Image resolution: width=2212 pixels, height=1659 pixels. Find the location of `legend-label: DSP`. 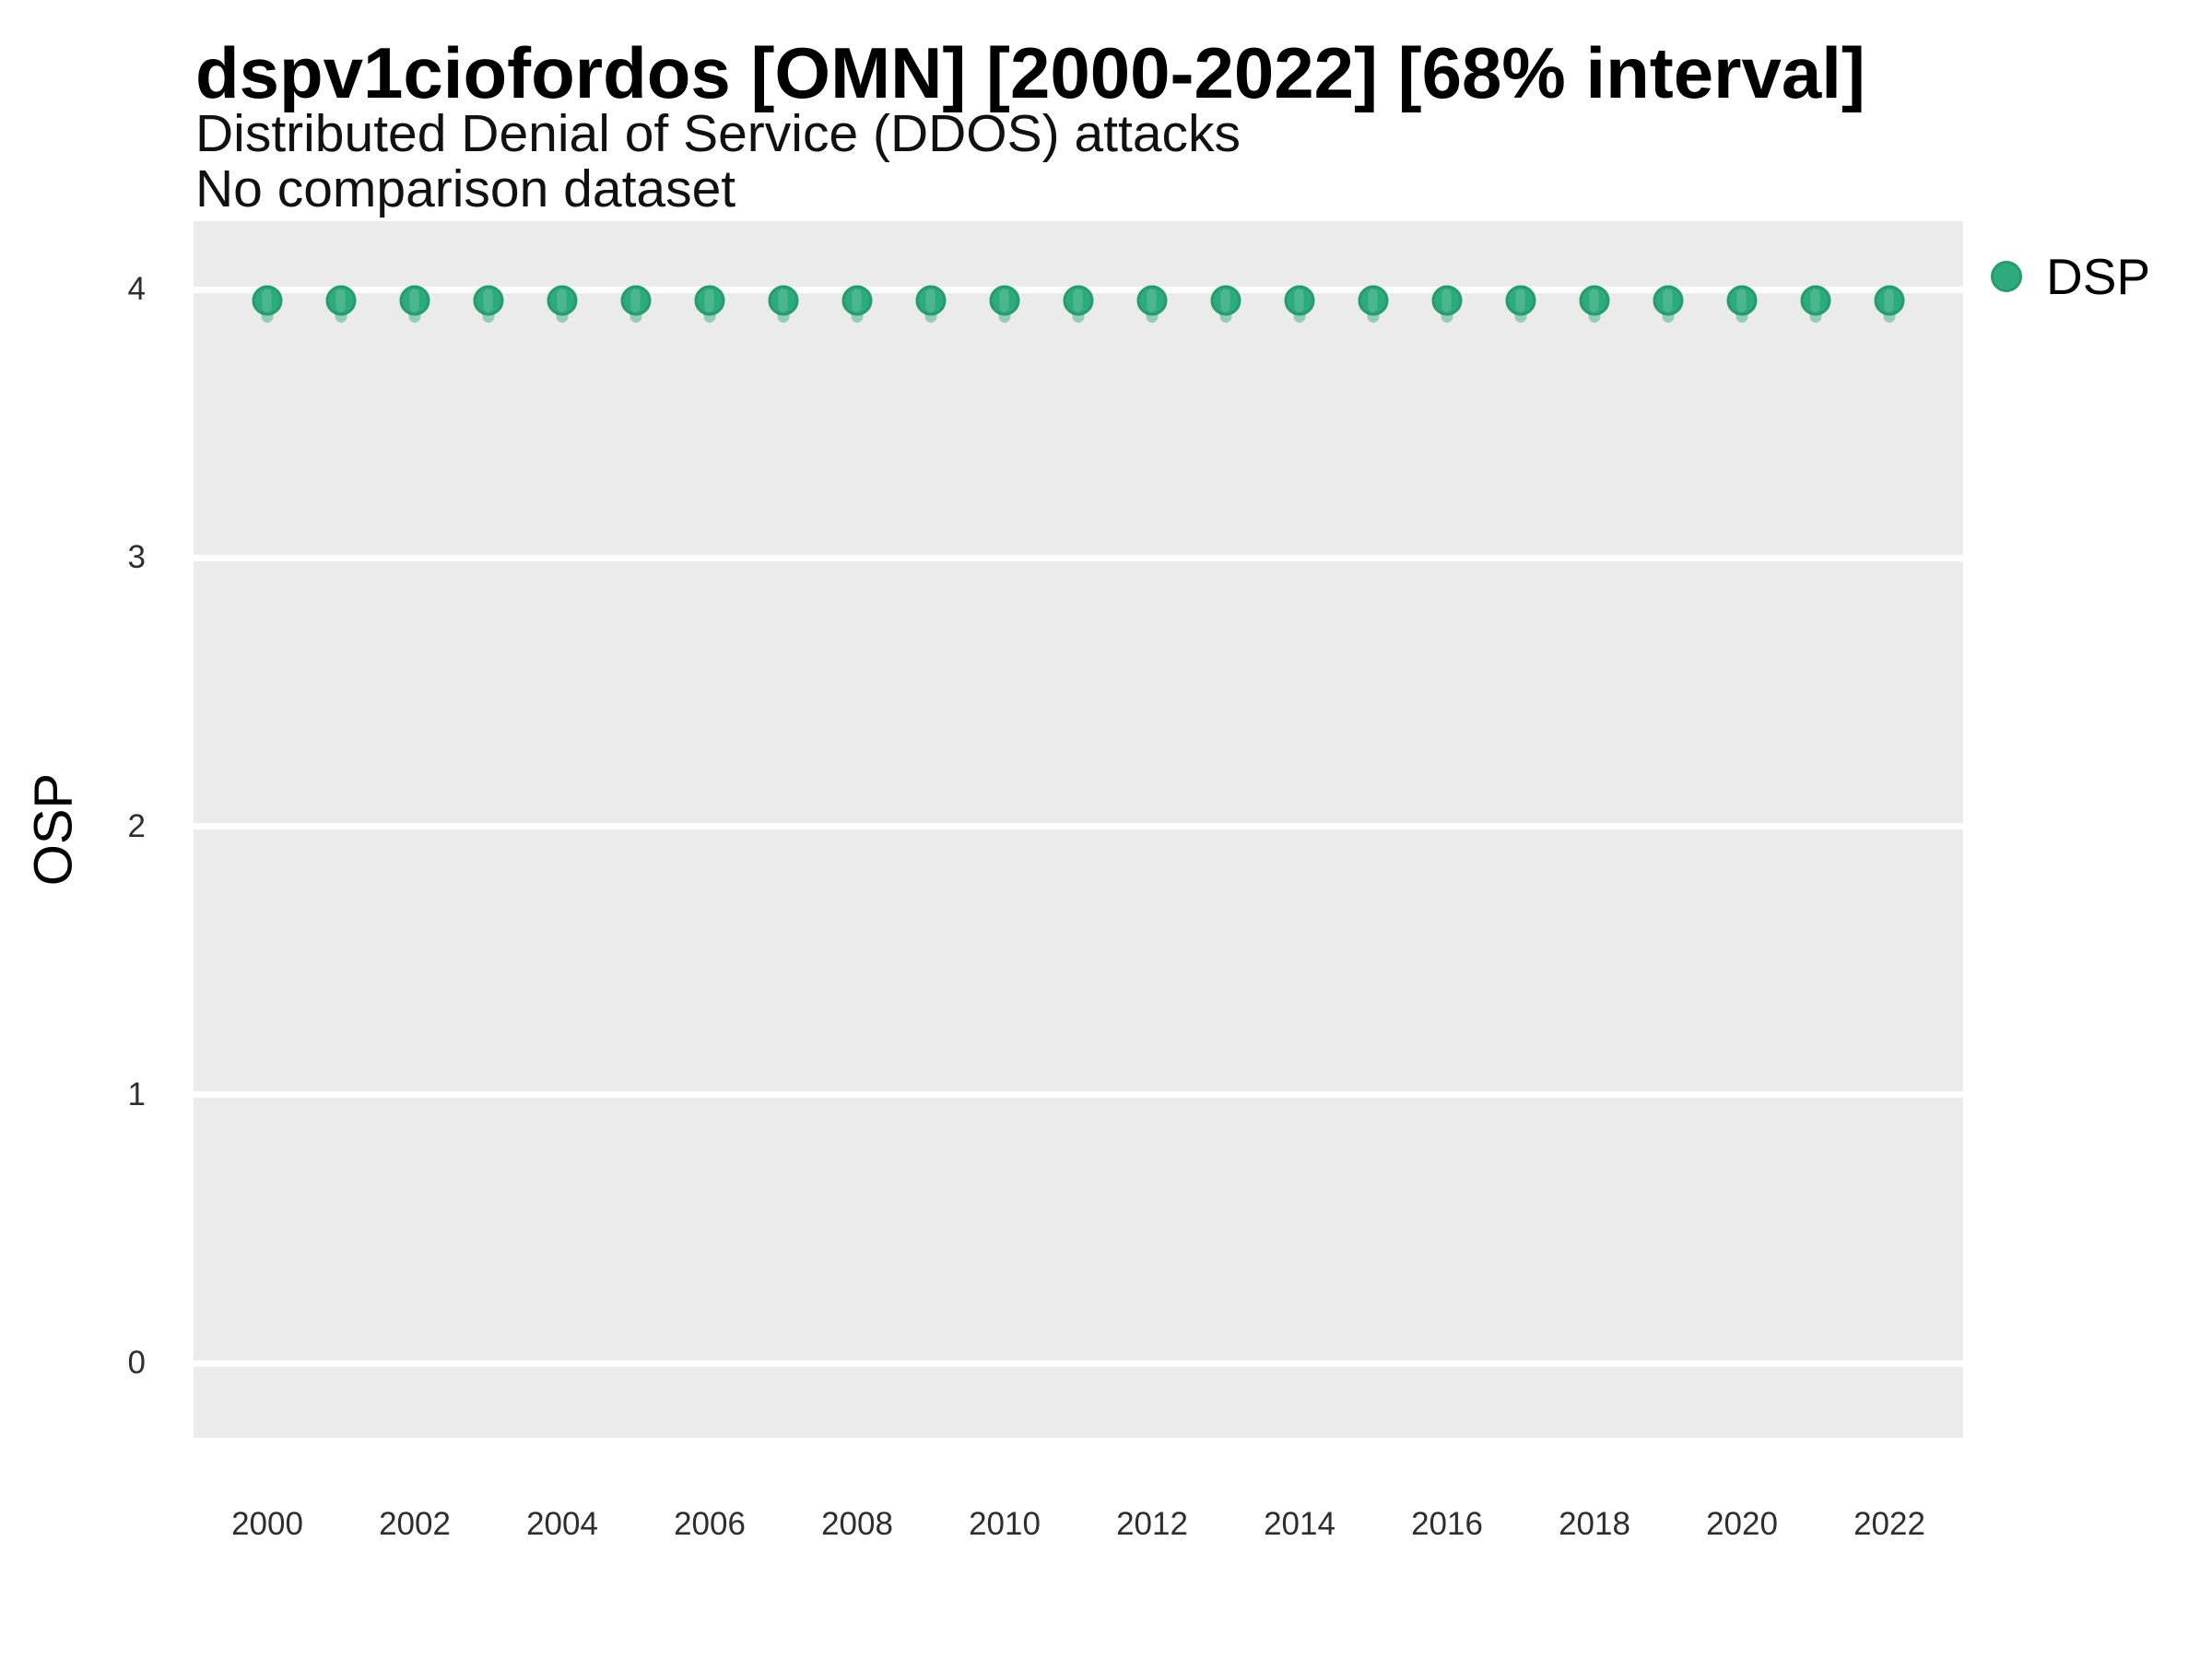

legend-label: DSP is located at coordinates (2098, 276).